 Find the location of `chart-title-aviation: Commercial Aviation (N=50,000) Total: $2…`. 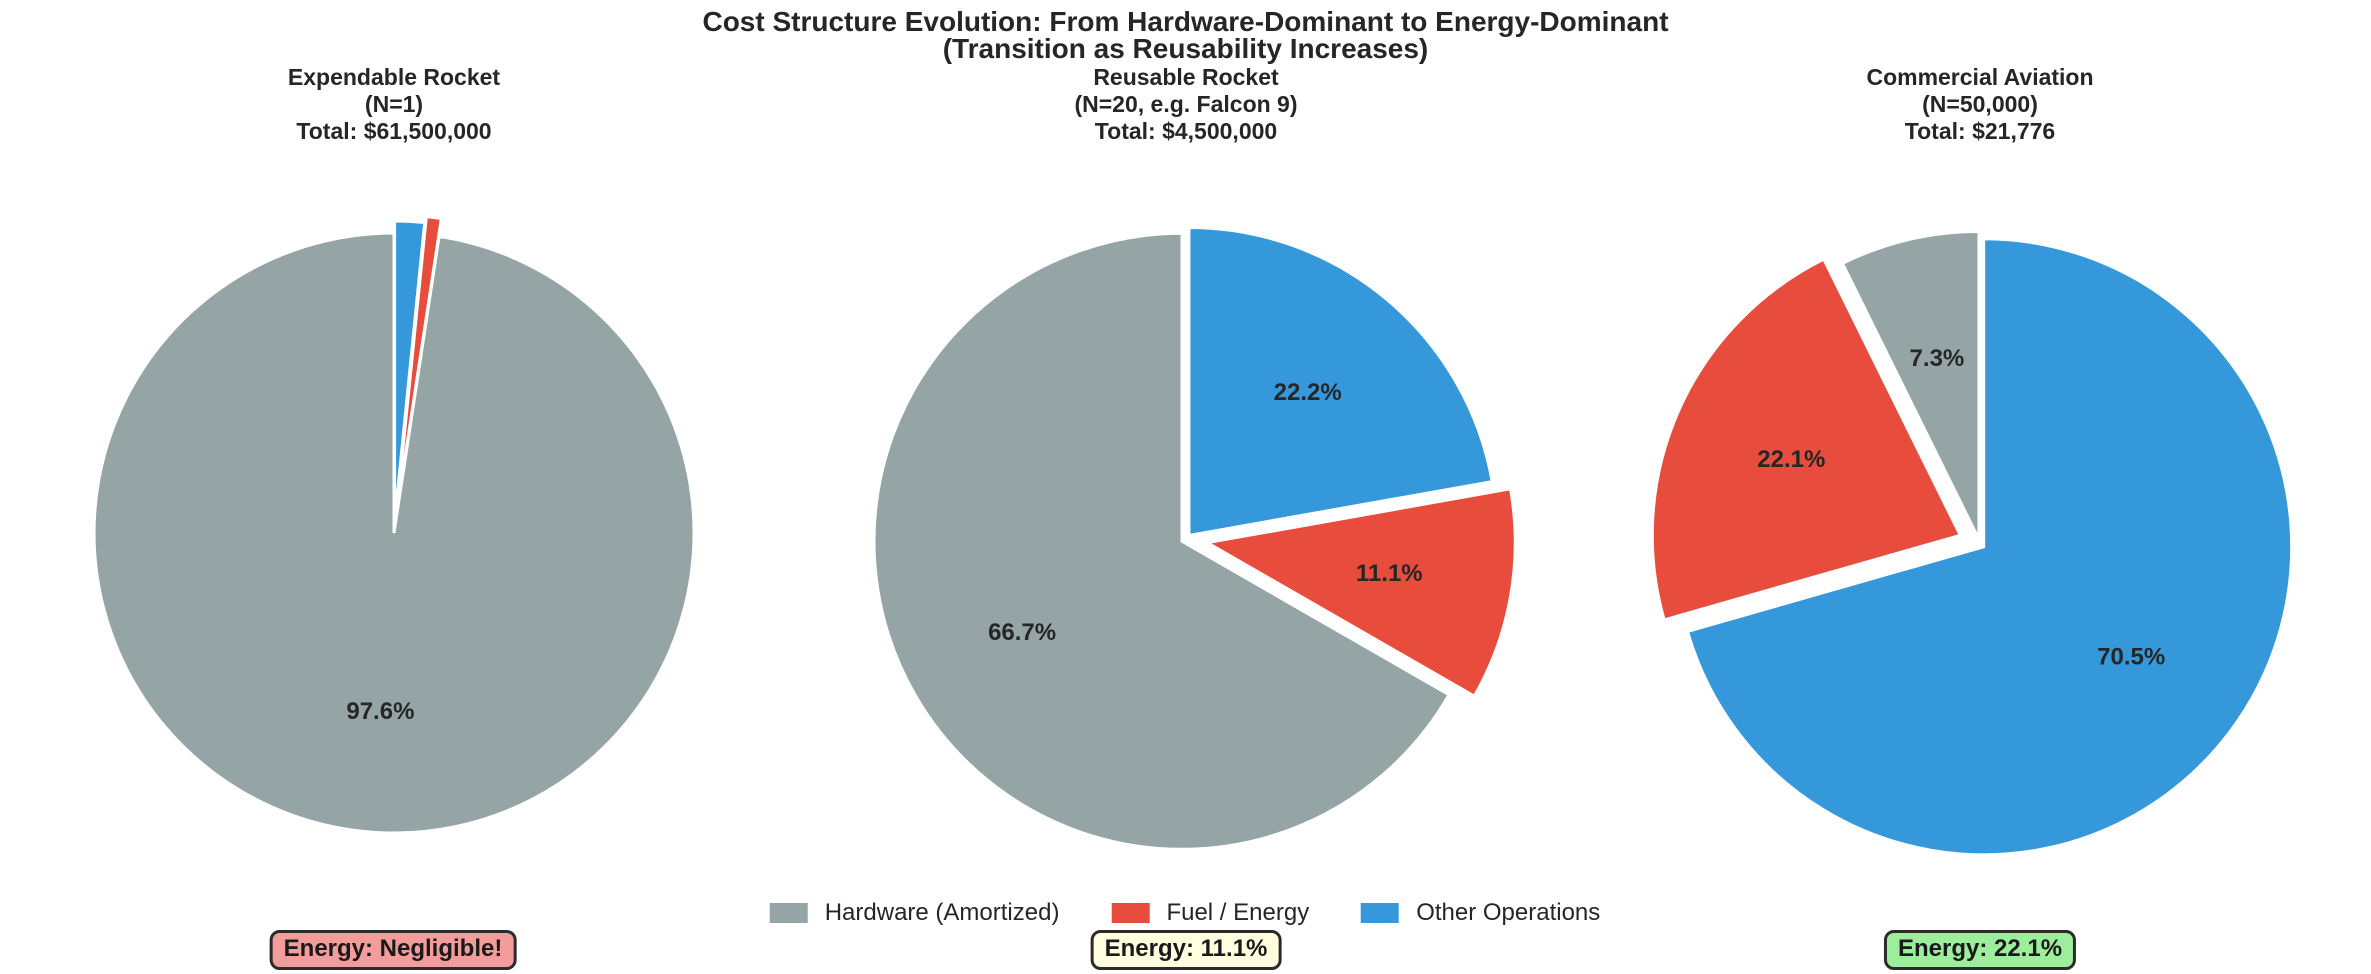

chart-title-aviation: Commercial Aviation (N=50,000) Total: $2… is located at coordinates (1980, 104).